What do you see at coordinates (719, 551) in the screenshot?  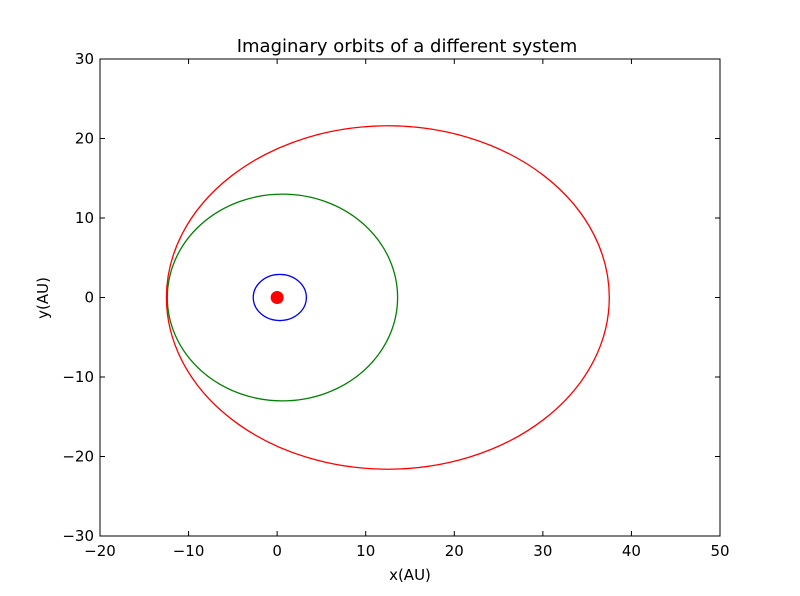 I see `x-tick-label: 50` at bounding box center [719, 551].